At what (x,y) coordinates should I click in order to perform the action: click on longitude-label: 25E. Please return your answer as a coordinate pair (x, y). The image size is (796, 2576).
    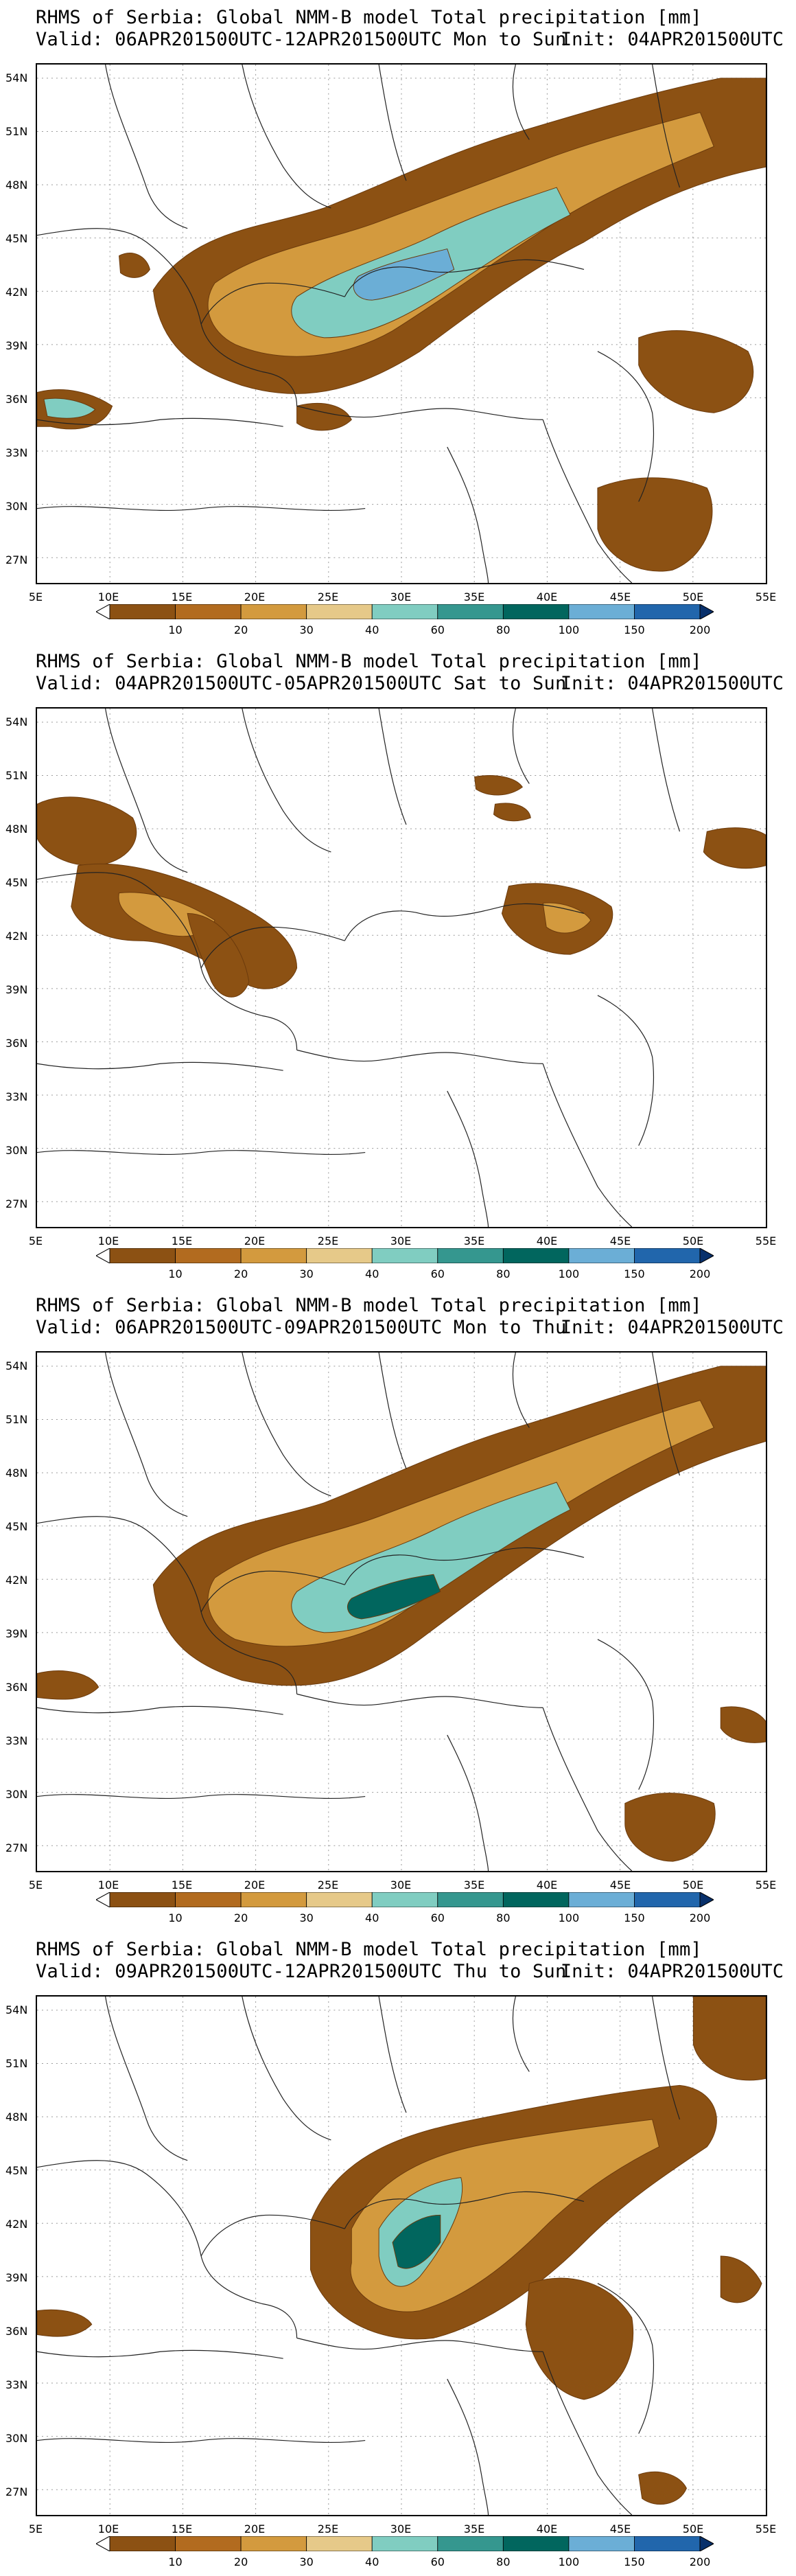
    Looking at the image, I should click on (328, 2528).